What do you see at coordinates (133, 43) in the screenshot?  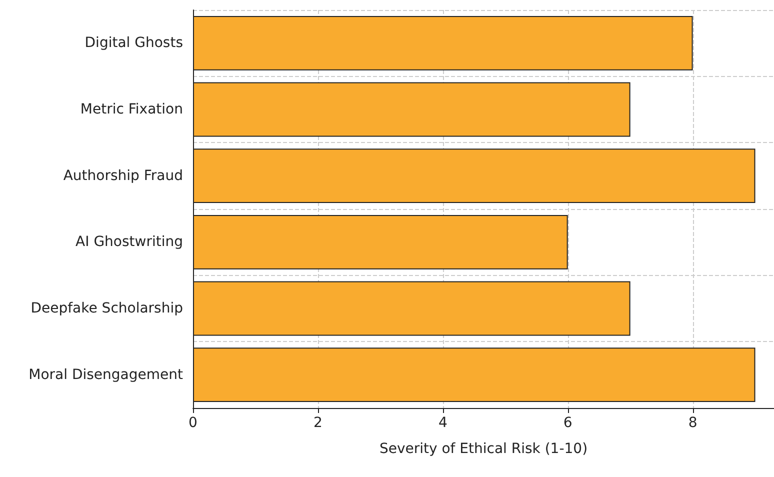 I see `y-tick-label: Digital Ghosts` at bounding box center [133, 43].